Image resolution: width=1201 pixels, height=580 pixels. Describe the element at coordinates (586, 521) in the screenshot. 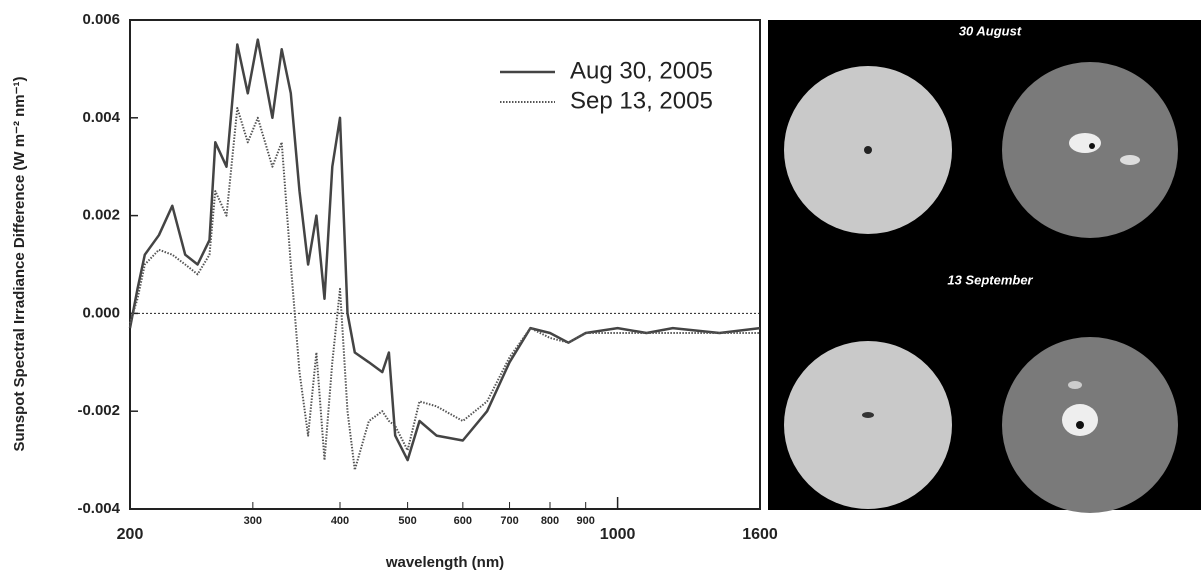

I see `x-minor-tick-label: 900` at that location.